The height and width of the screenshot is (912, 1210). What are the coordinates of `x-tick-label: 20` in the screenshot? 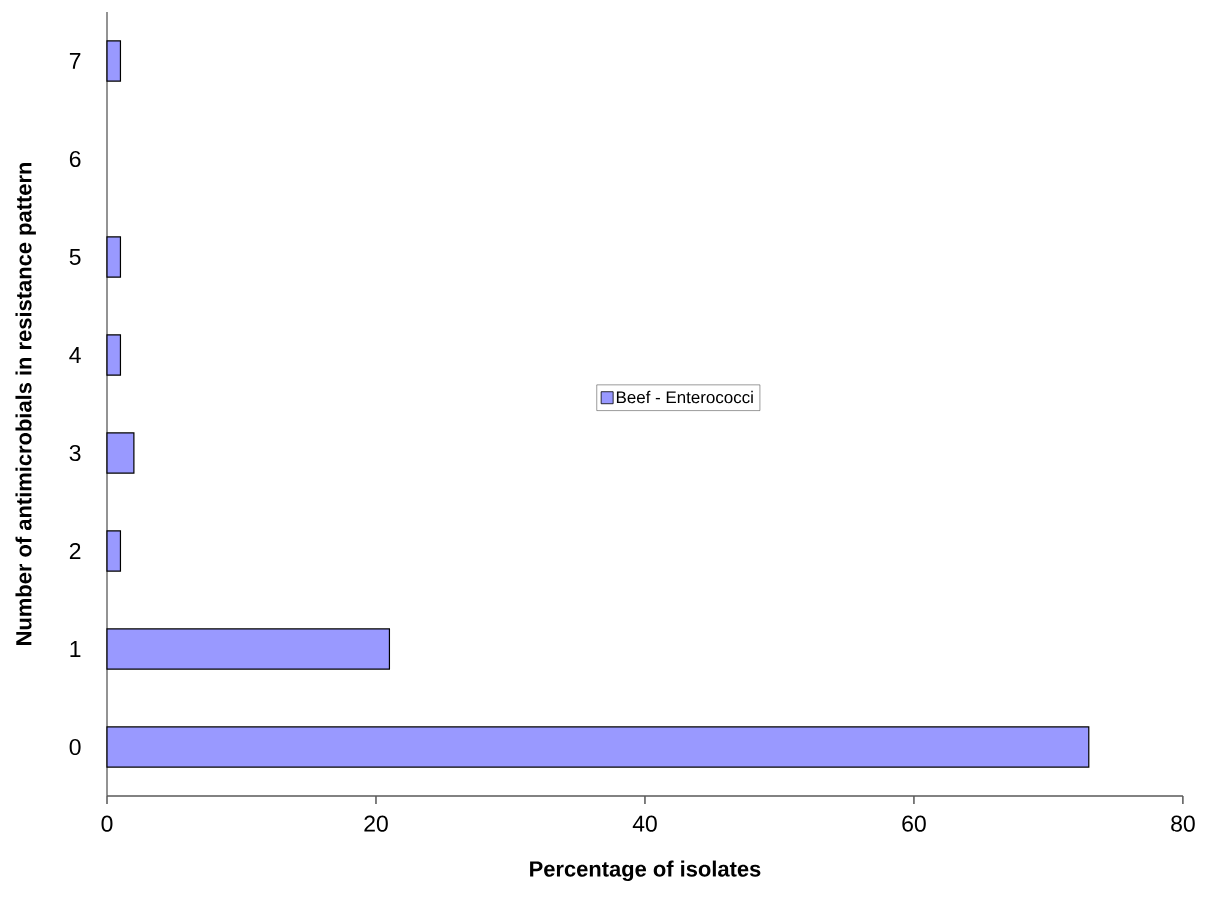 It's located at (376, 823).